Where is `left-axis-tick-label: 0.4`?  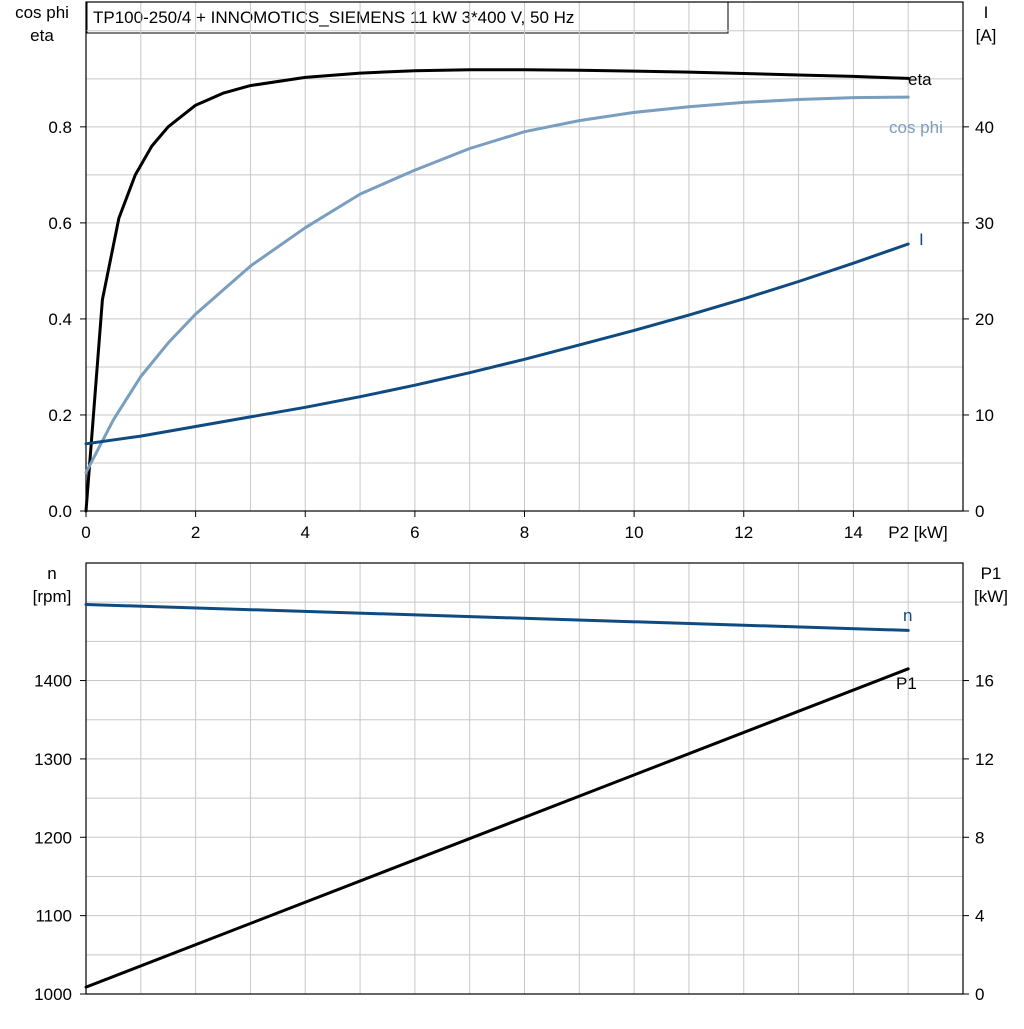 left-axis-tick-label: 0.4 is located at coordinates (60, 319).